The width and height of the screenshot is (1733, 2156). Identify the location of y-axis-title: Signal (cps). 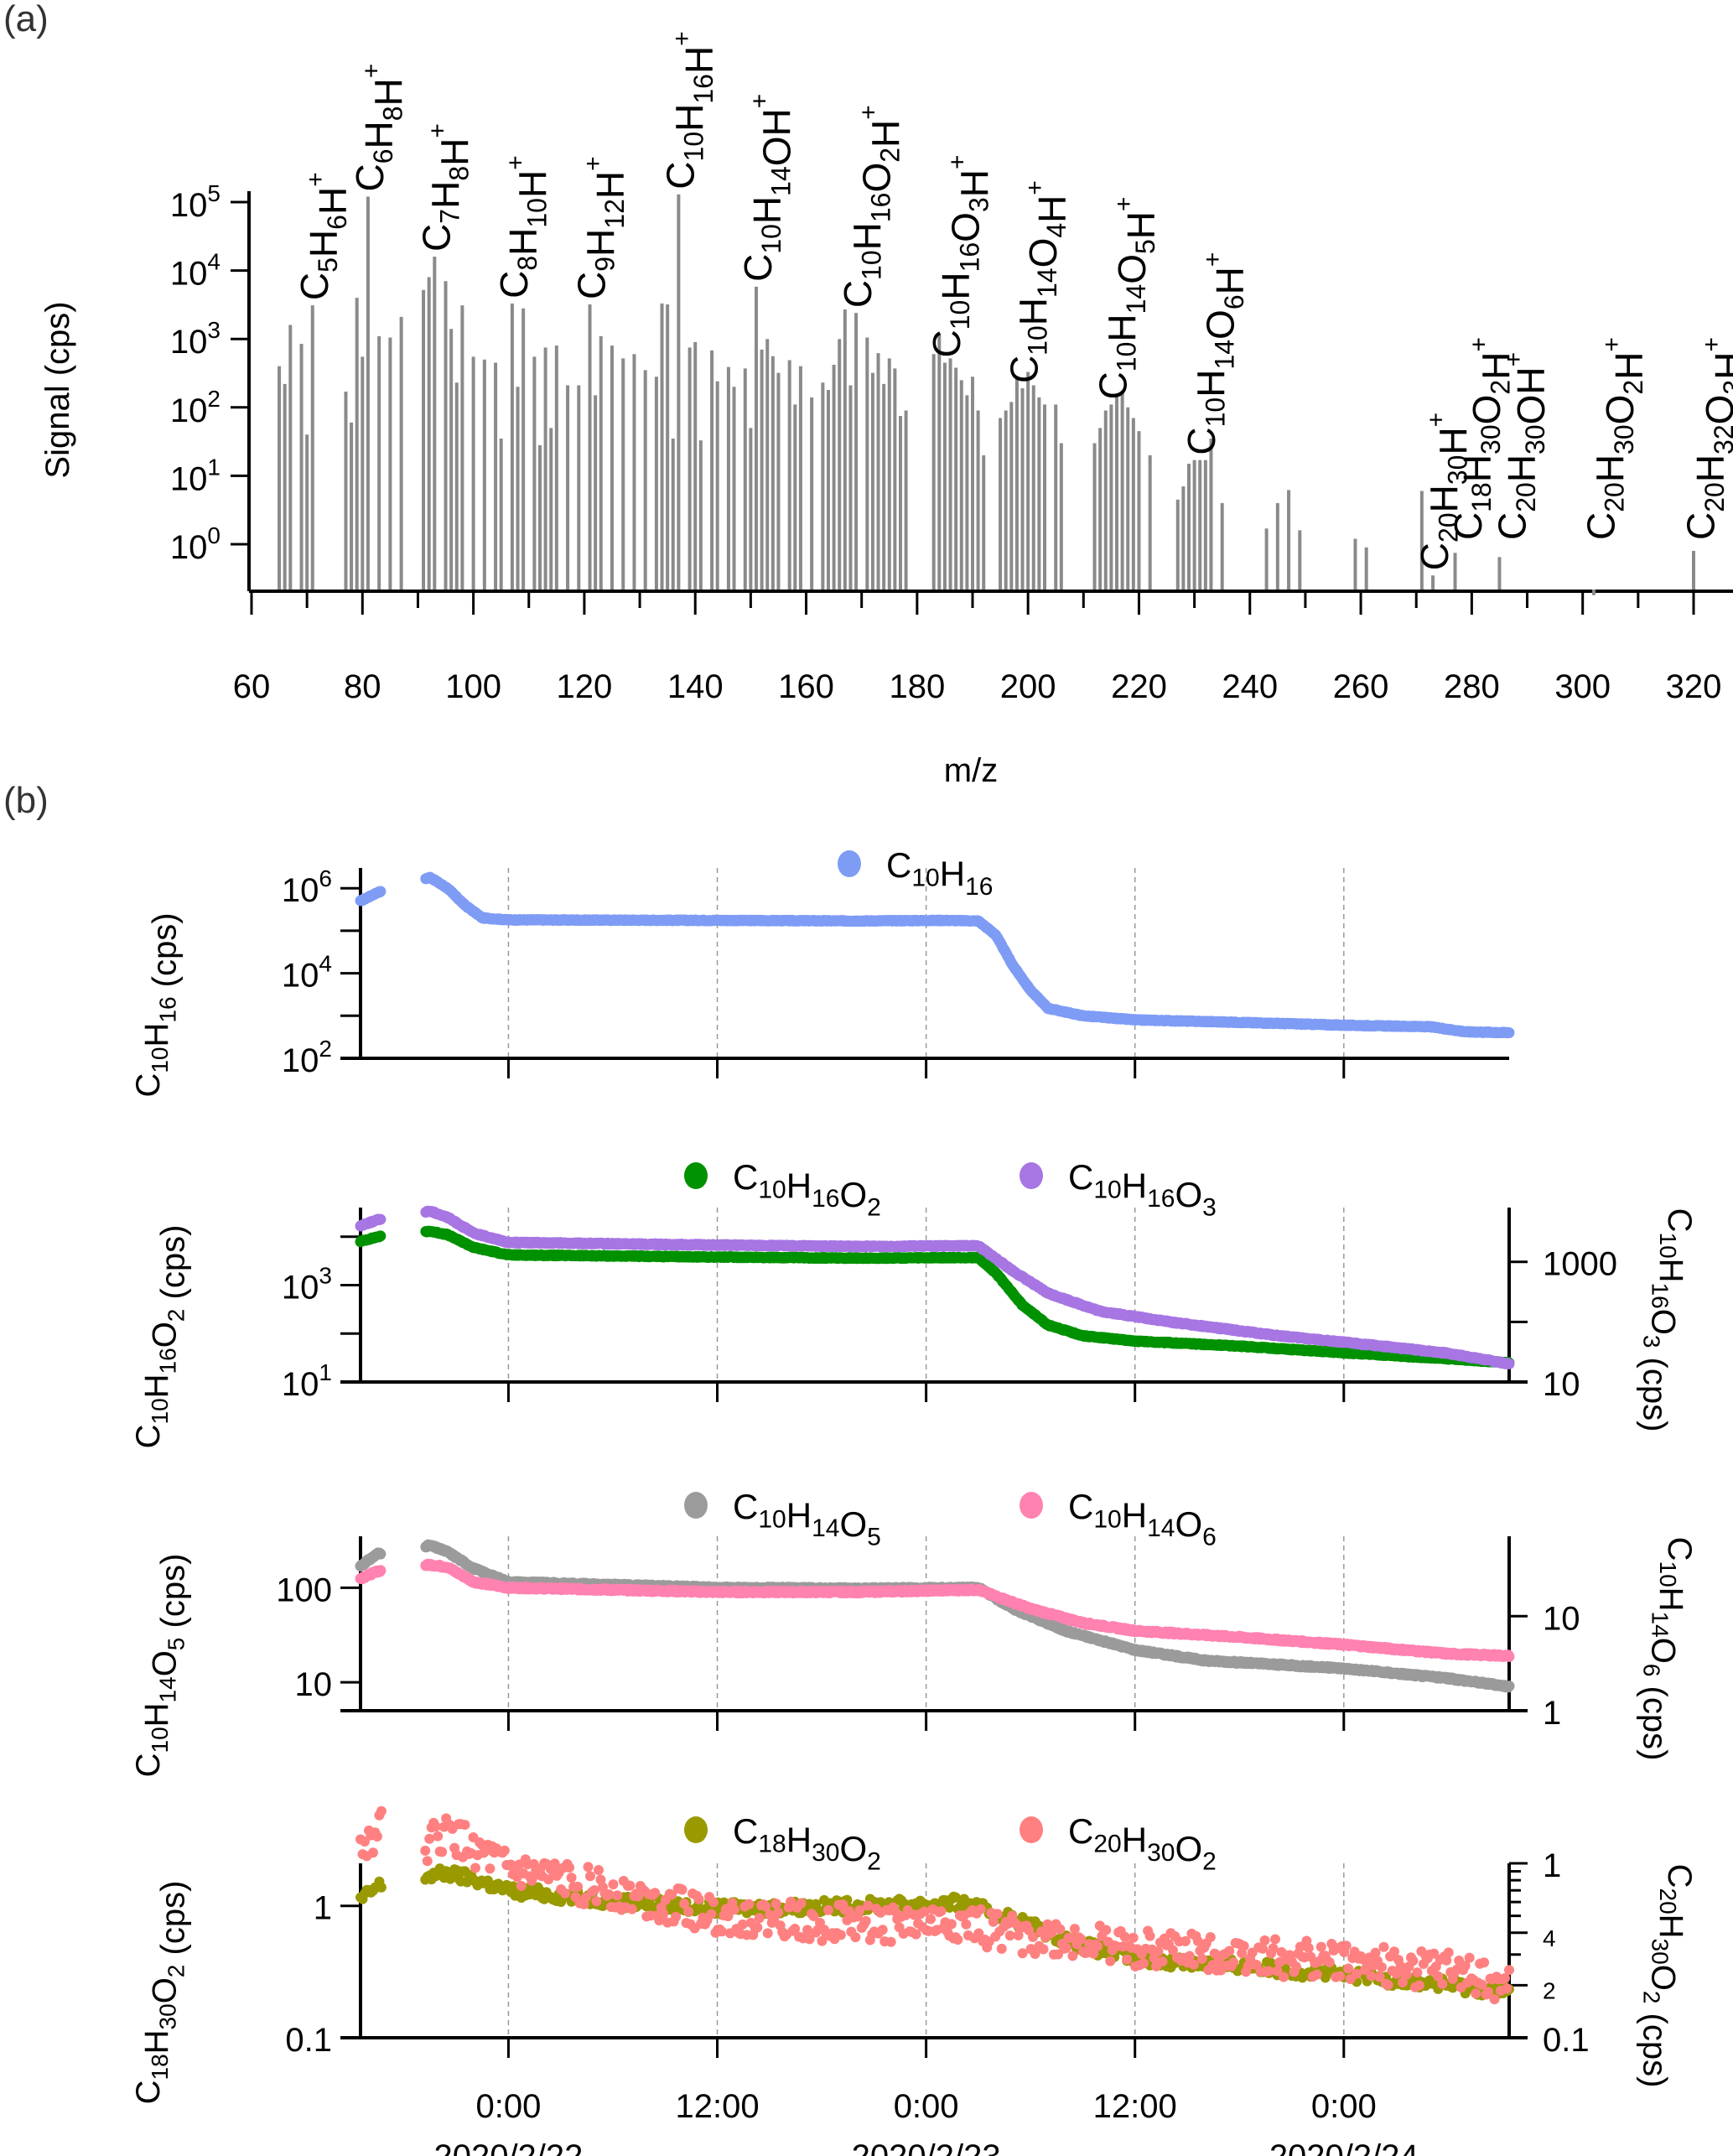
(58, 390).